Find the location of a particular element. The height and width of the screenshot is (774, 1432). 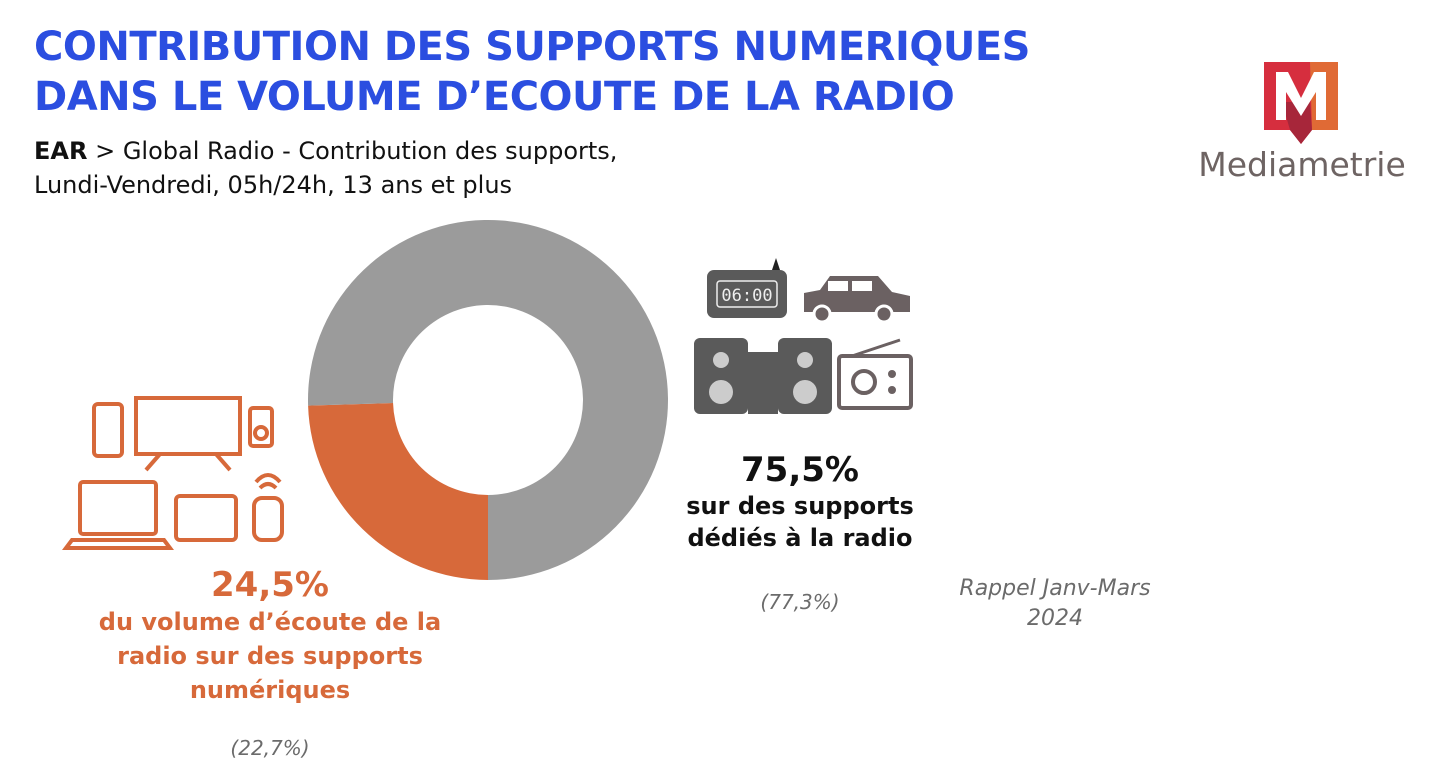

tv-icon is located at coordinates (188, 434).